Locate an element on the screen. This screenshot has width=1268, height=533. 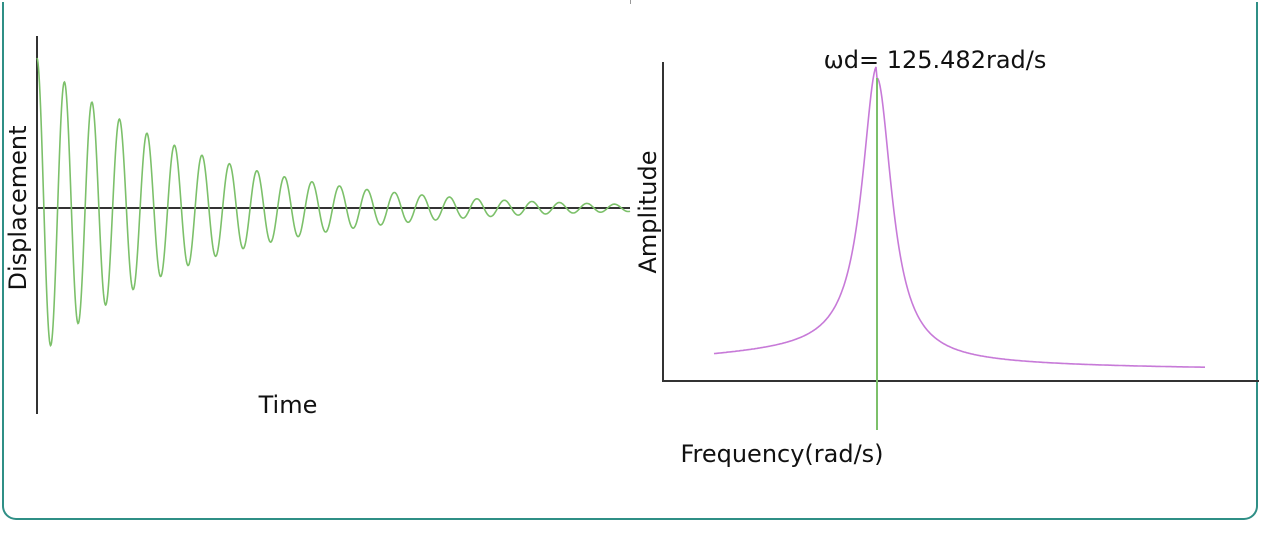
spectrum-title: ωd= 125.482rad/s is located at coordinates (935, 60).